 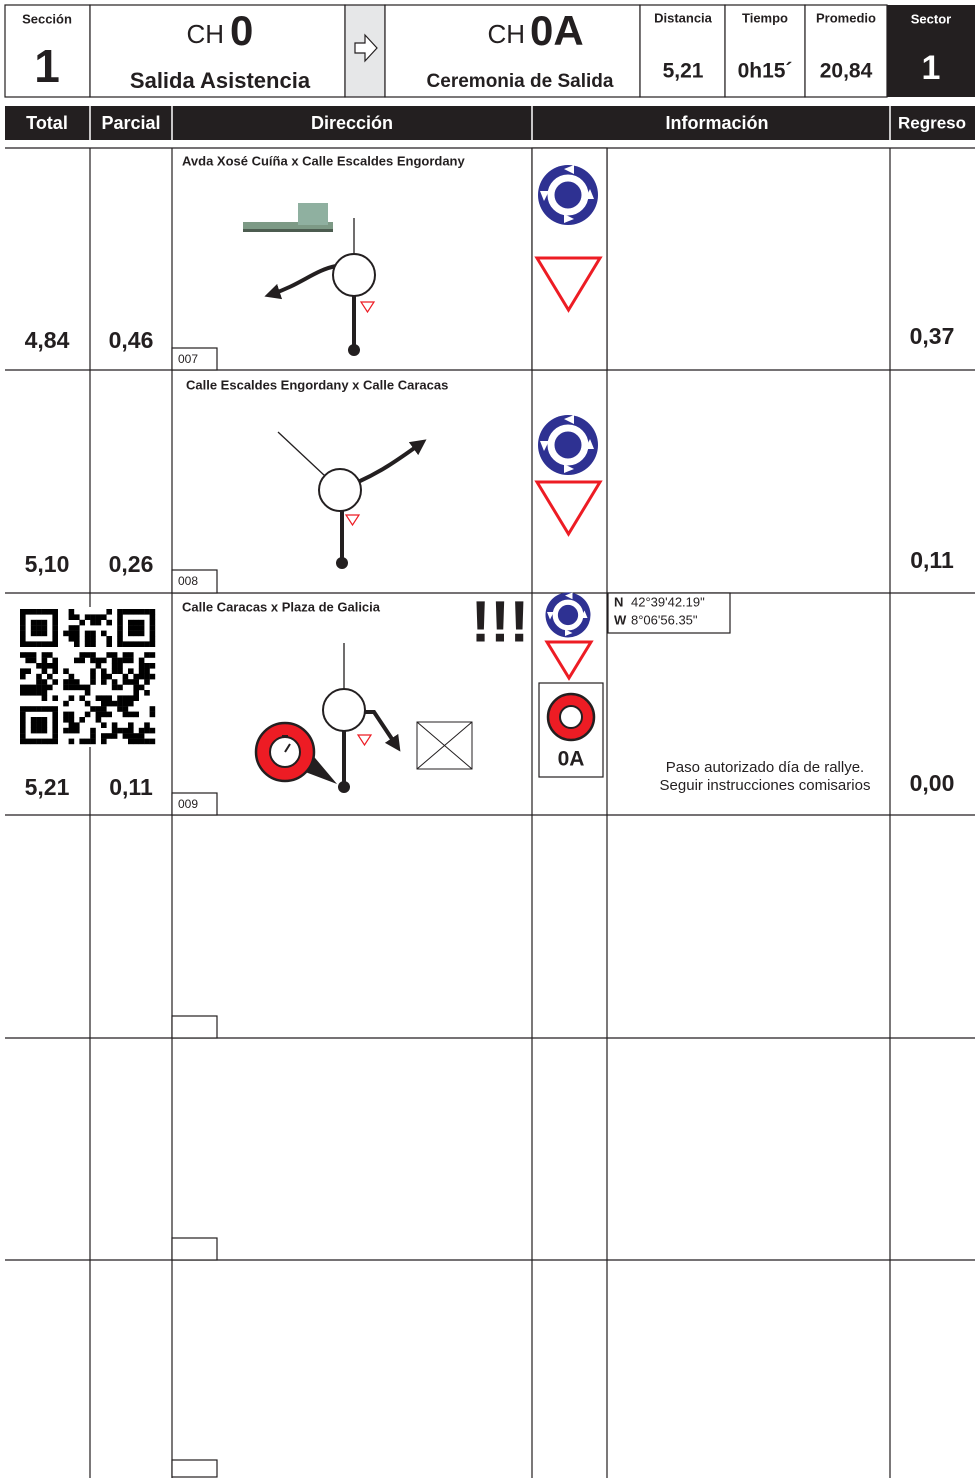 I want to click on total-distance: 5,21, so click(x=47, y=787).